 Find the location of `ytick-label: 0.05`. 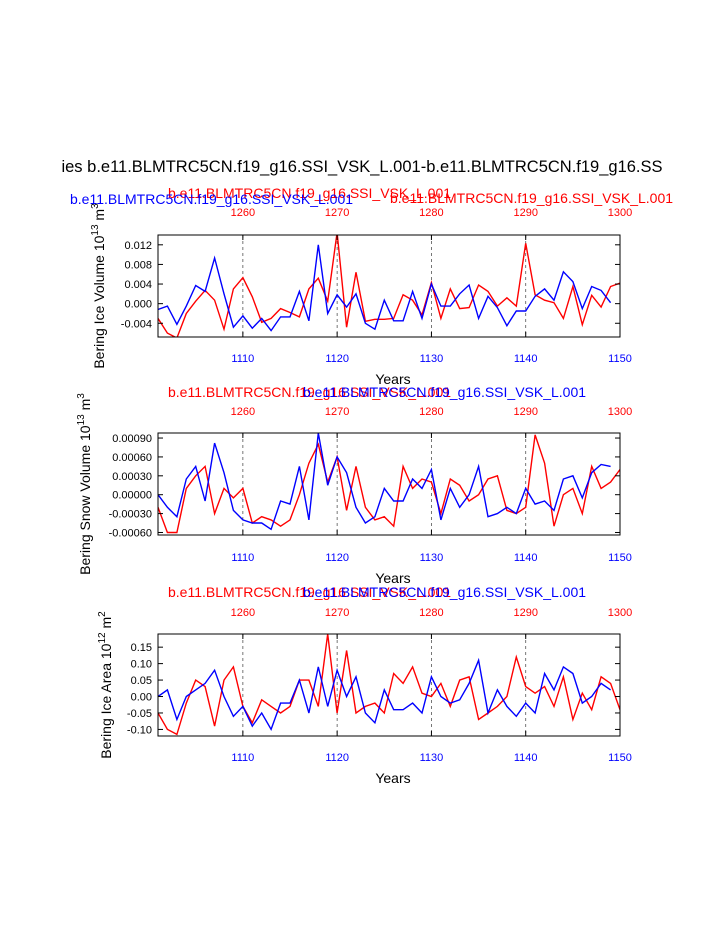

ytick-label: 0.05 is located at coordinates (141, 681).